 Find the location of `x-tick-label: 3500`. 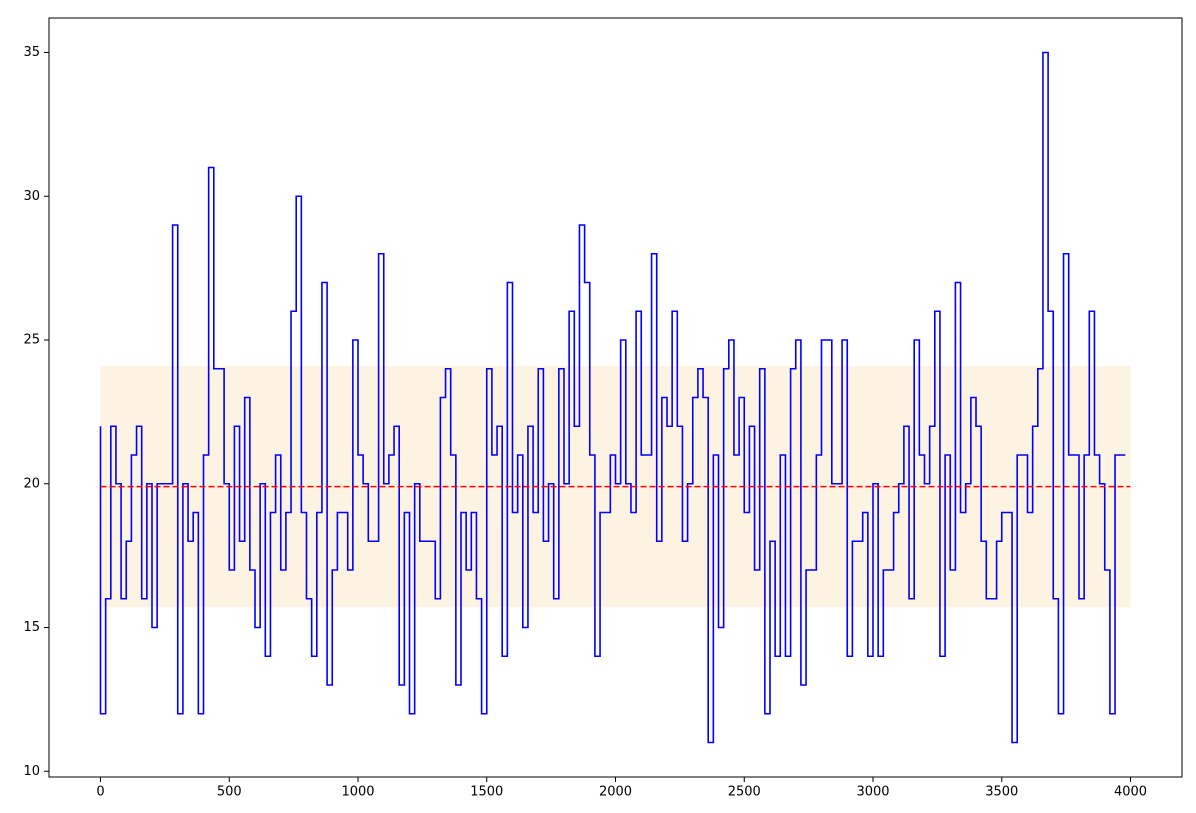

x-tick-label: 3500 is located at coordinates (1001, 792).